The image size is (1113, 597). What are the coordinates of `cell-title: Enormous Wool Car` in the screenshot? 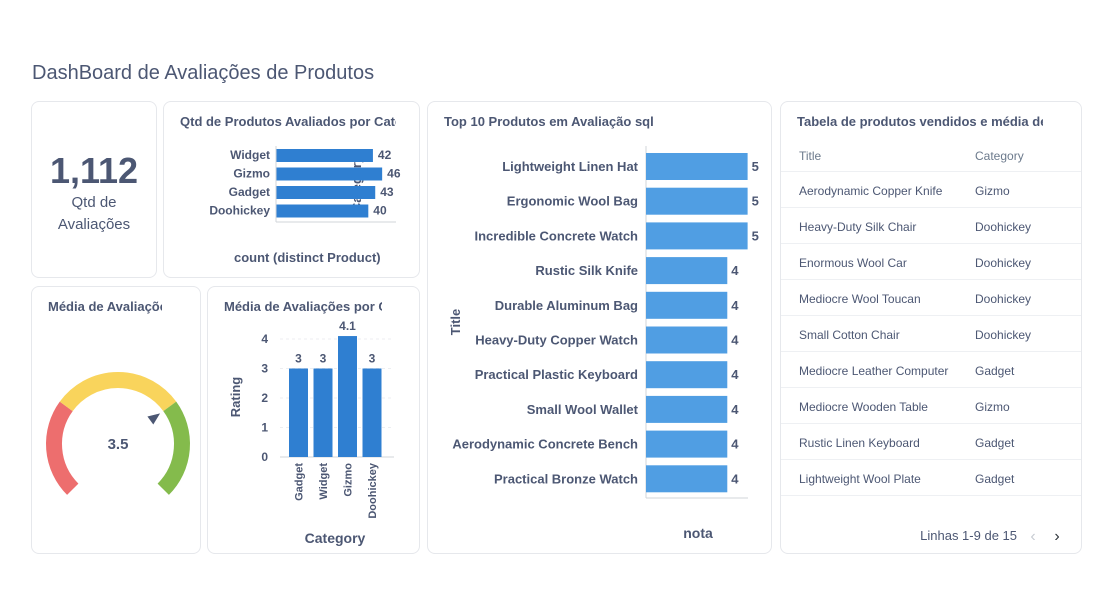 It's located at (853, 263).